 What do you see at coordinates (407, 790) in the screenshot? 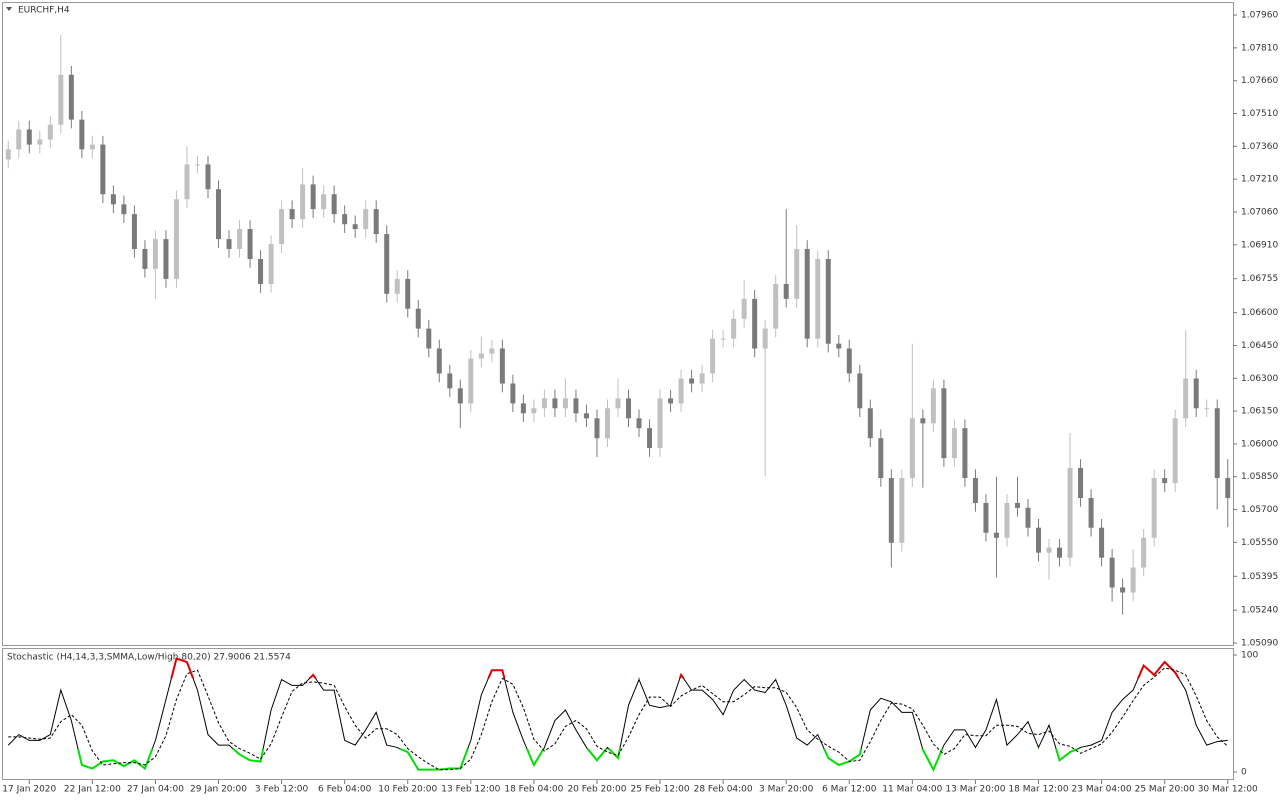
I see `x-tick-label: 10 Feb 20:00` at bounding box center [407, 790].